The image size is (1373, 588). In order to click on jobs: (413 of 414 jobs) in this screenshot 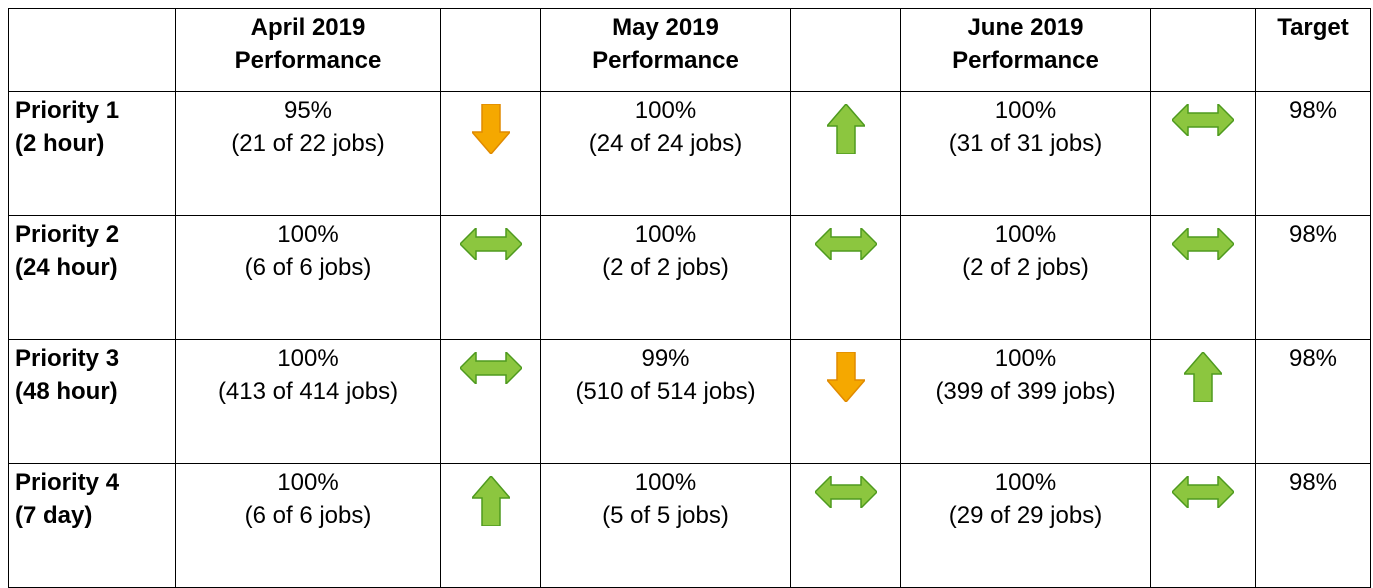, I will do `click(308, 391)`.